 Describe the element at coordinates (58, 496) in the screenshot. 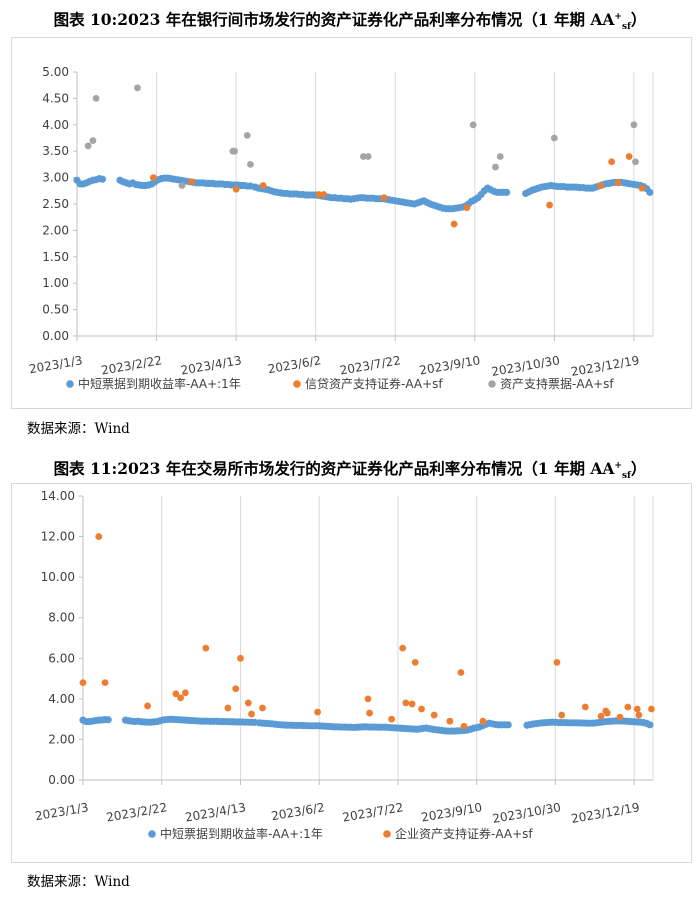

I see `y-tick-label: 14.00` at that location.